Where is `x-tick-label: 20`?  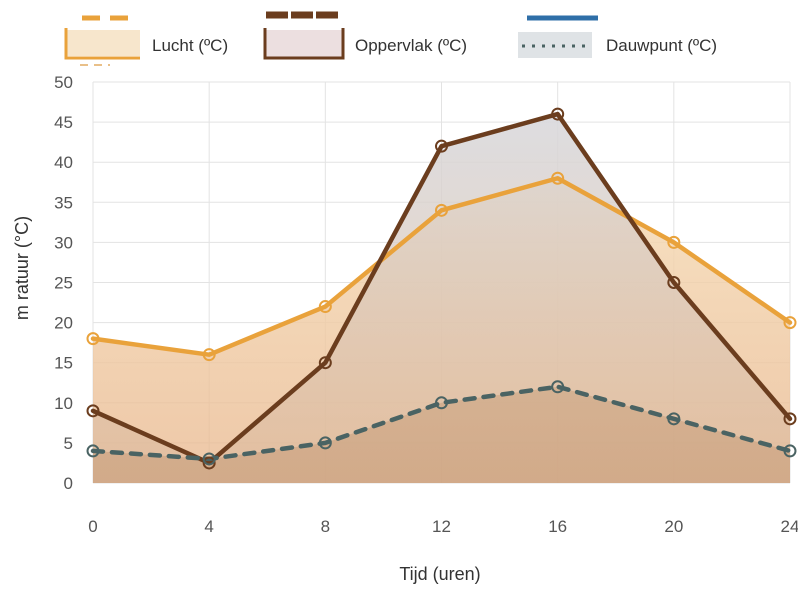
x-tick-label: 20 is located at coordinates (673, 526).